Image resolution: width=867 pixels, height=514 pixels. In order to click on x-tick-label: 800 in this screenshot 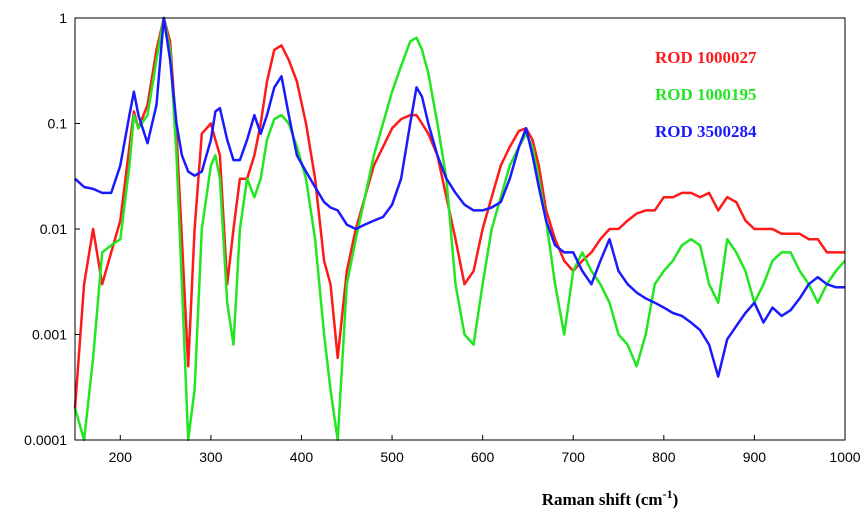, I will do `click(664, 457)`.